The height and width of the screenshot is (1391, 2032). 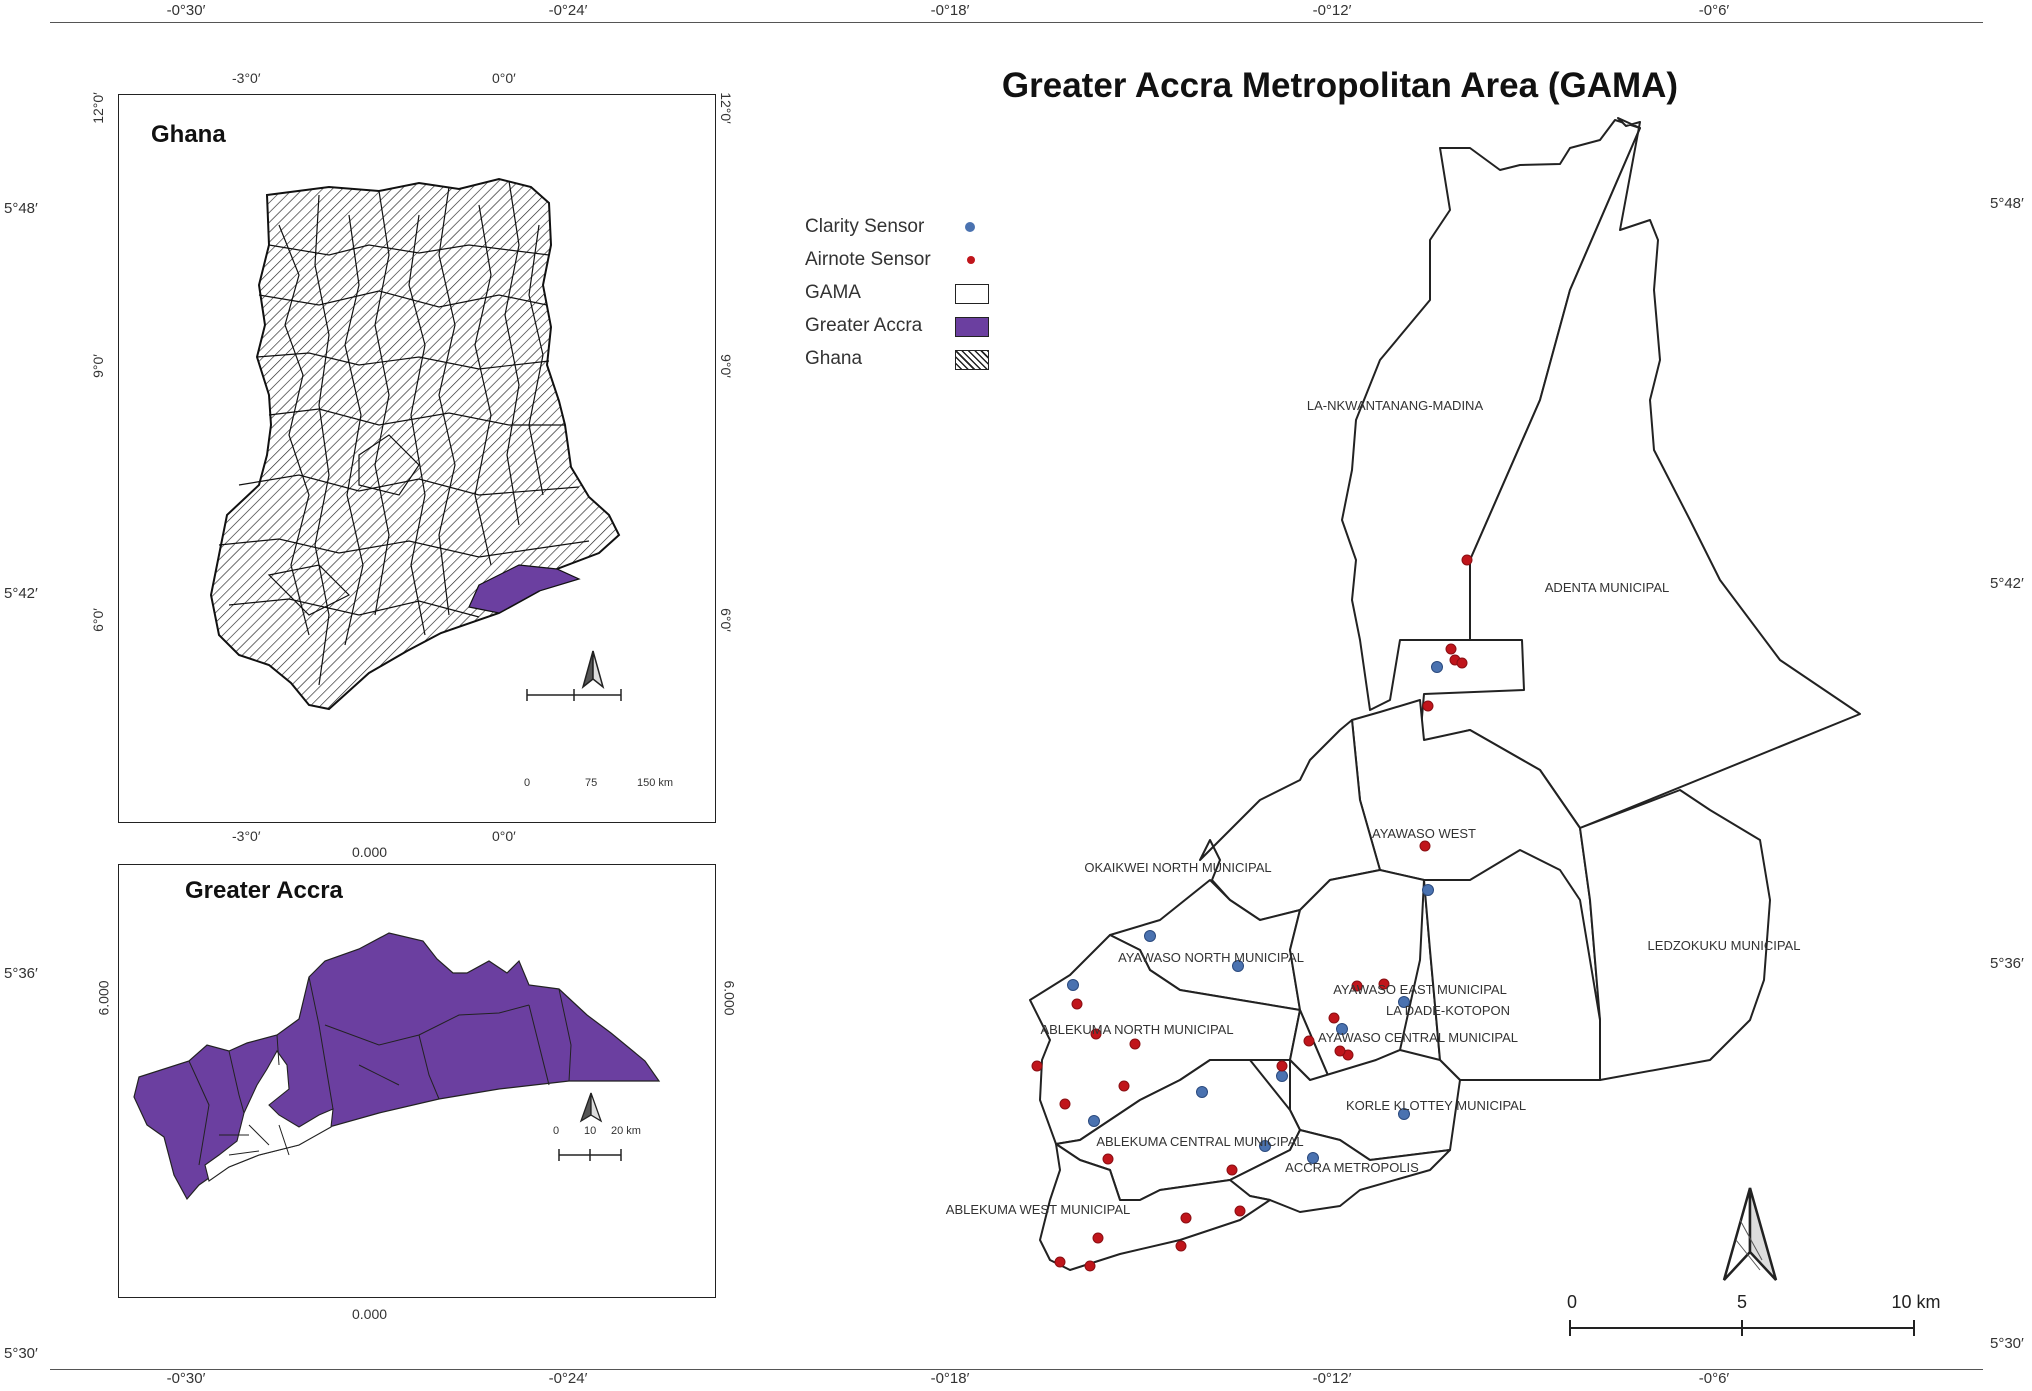 I want to click on district-label: ADENTA MUNICIPAL, so click(x=1607, y=587).